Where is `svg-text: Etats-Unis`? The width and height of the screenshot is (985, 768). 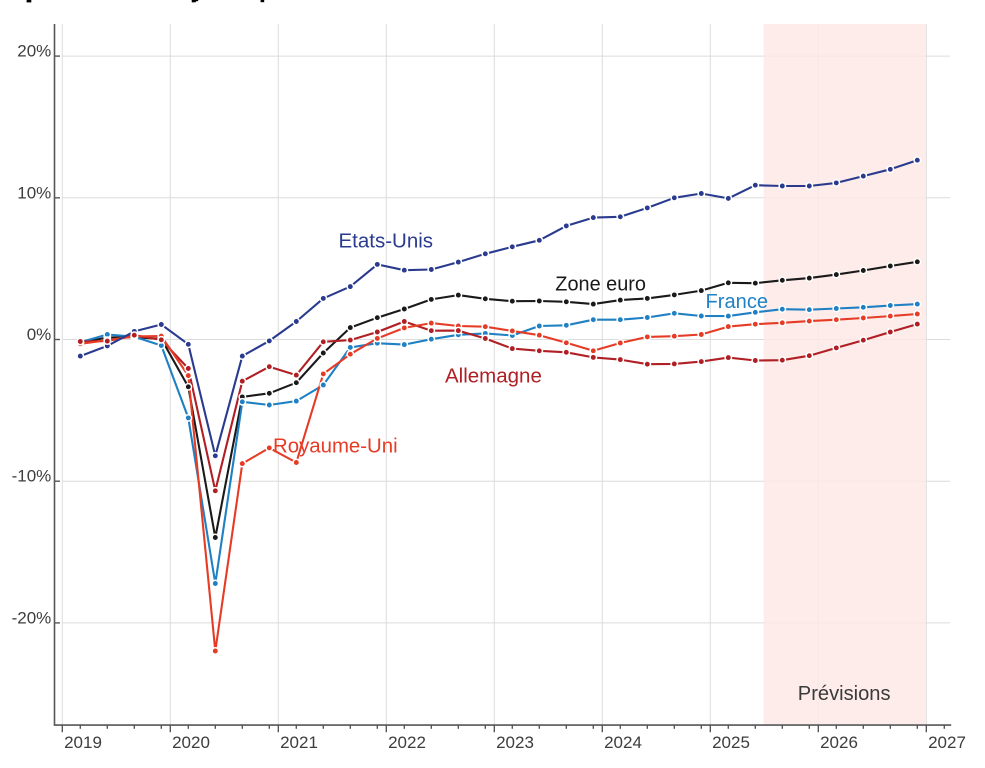
svg-text: Etats-Unis is located at coordinates (386, 241).